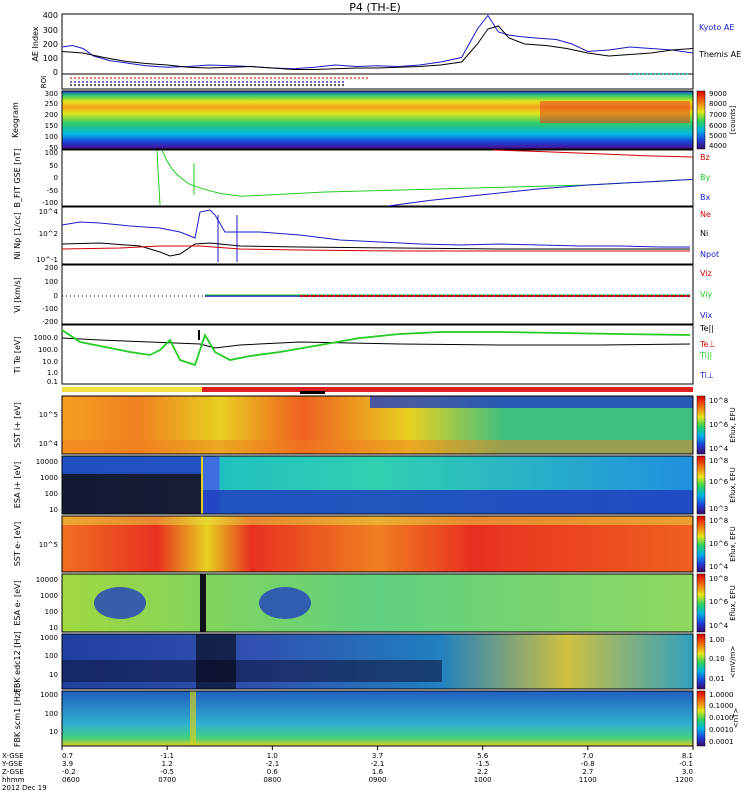  What do you see at coordinates (377, 425) in the screenshot?
I see `sst-ion-frame` at bounding box center [377, 425].